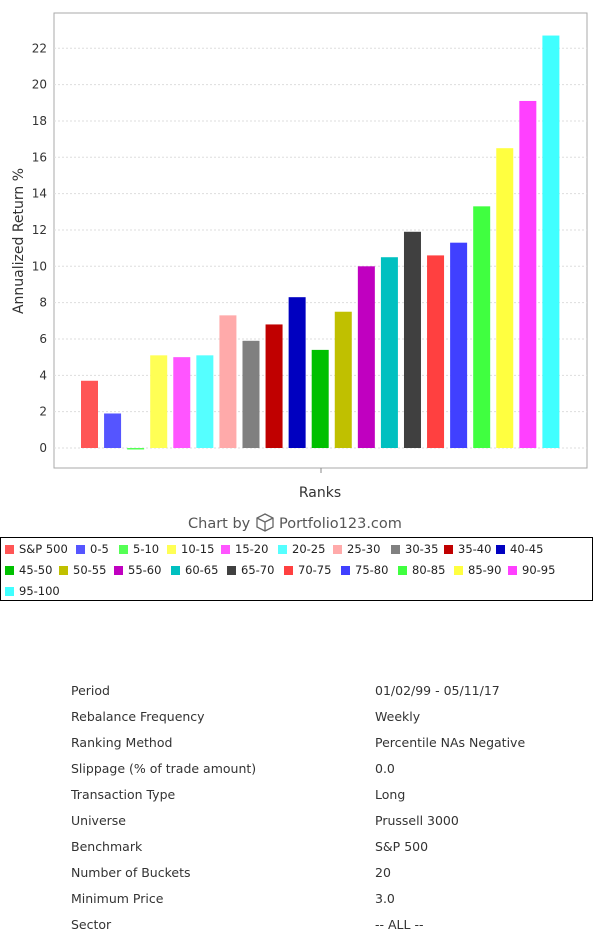 The image size is (611, 945). I want to click on legend-item: 80-85, so click(421, 570).